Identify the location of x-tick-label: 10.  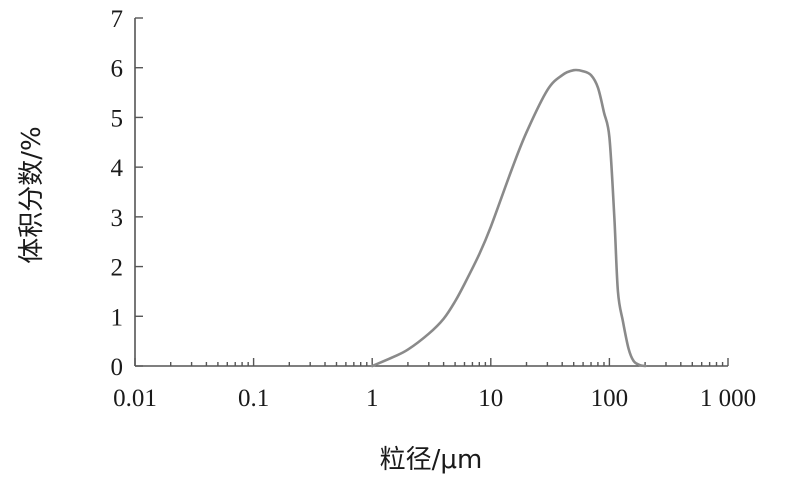
(490, 398).